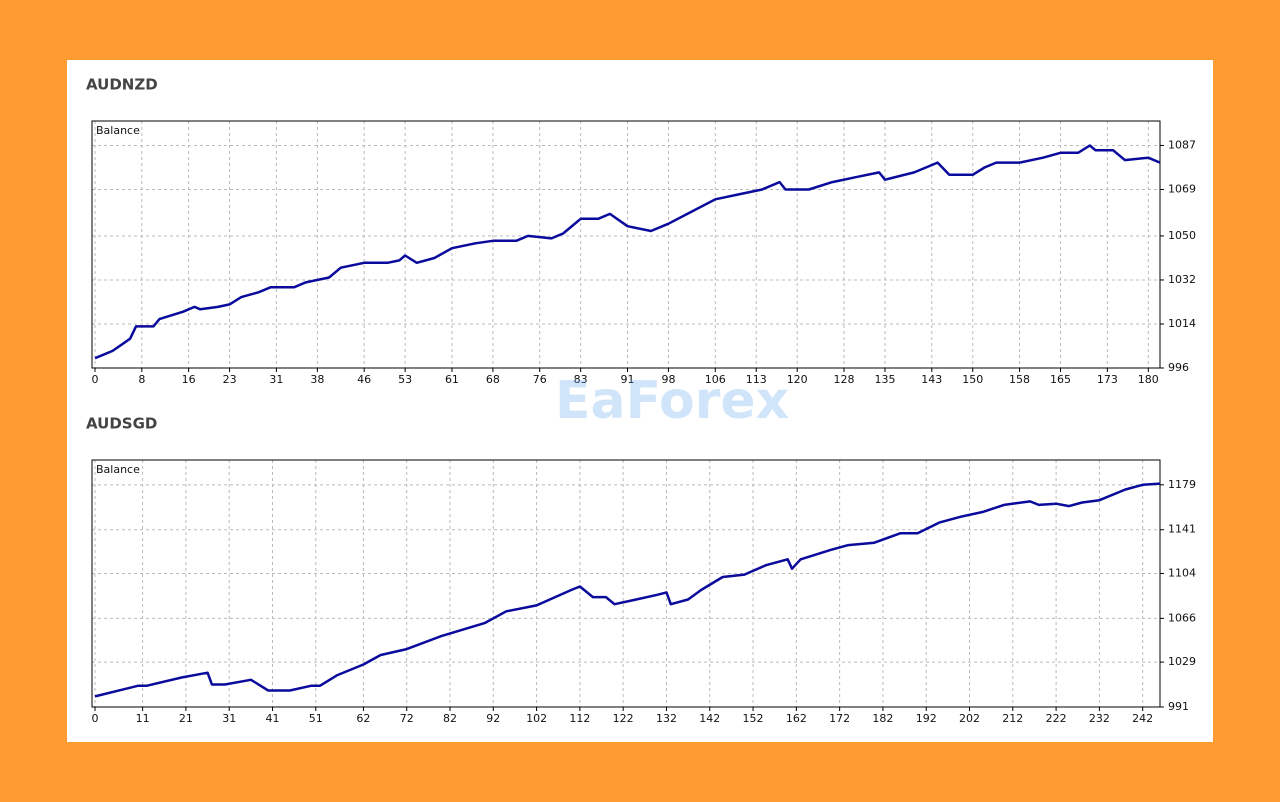  Describe the element at coordinates (1182, 323) in the screenshot. I see `y-tick-label: 1014` at that location.